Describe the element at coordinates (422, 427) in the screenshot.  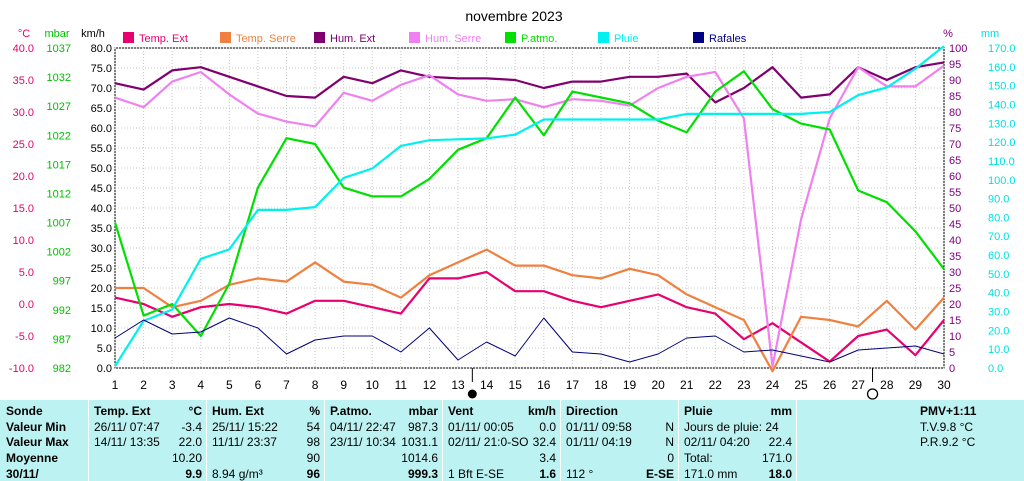
I see `pressure-min-value: 987.3` at that location.